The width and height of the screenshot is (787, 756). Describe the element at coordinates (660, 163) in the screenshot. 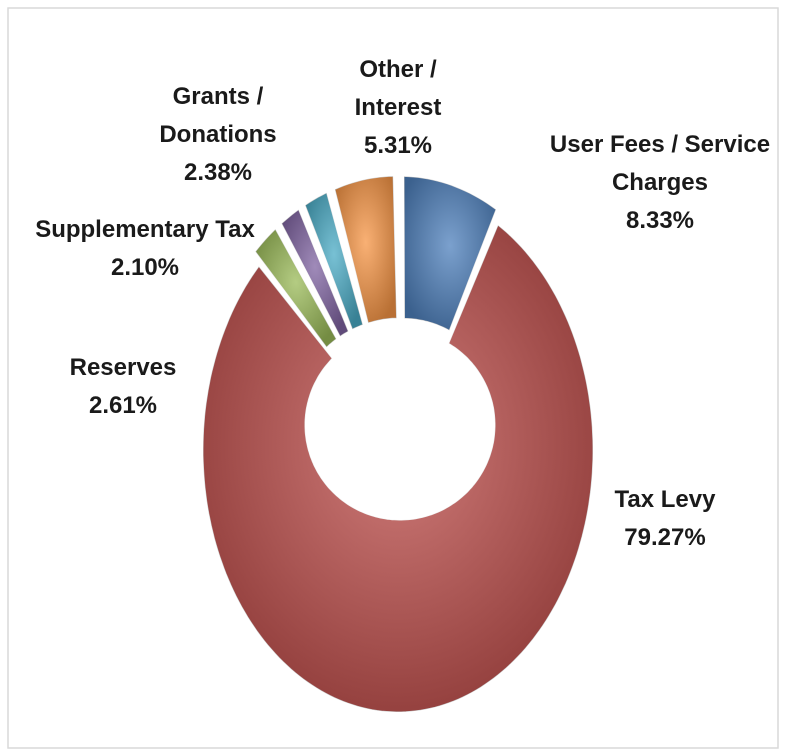

I see `label-name: User Fees / Service Charges` at that location.